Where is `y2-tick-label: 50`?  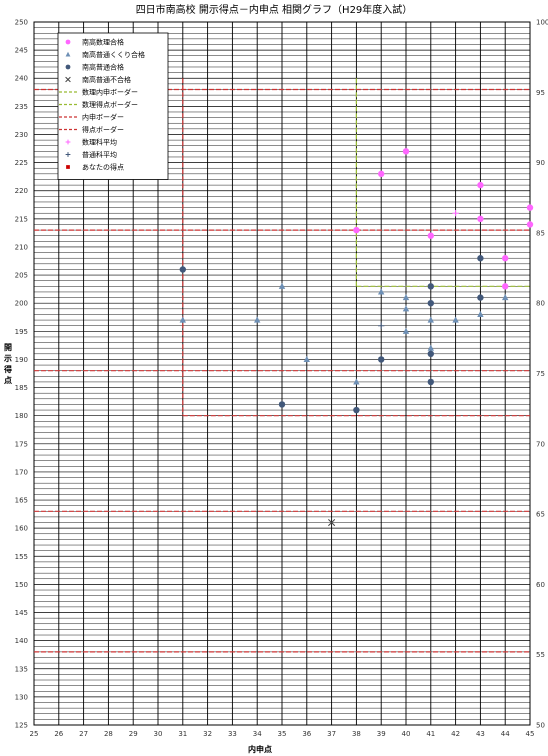
y2-tick-label: 50 is located at coordinates (540, 726).